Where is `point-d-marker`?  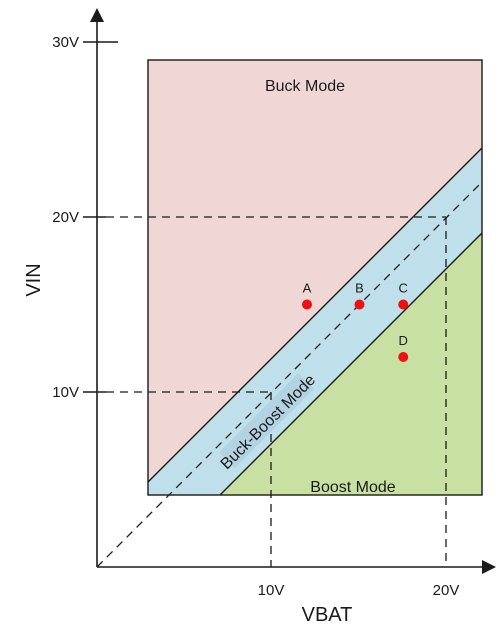 point-d-marker is located at coordinates (403, 357).